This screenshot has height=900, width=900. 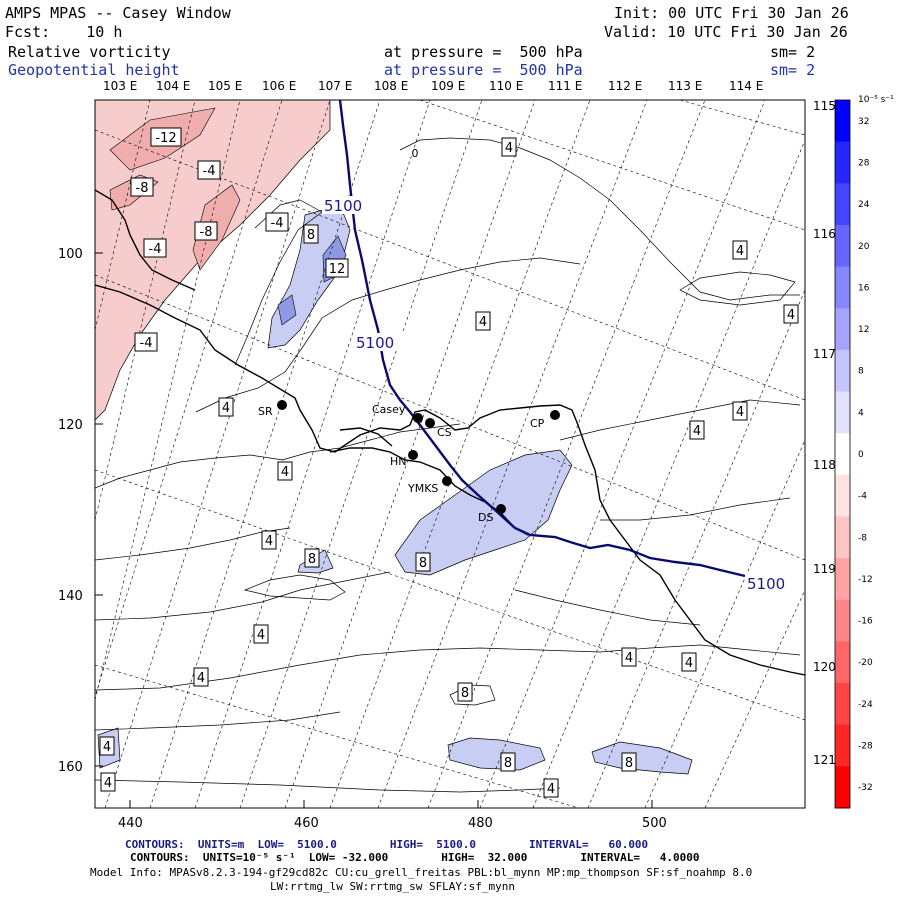 I want to click on lon-label: 109 E, so click(x=448, y=86).